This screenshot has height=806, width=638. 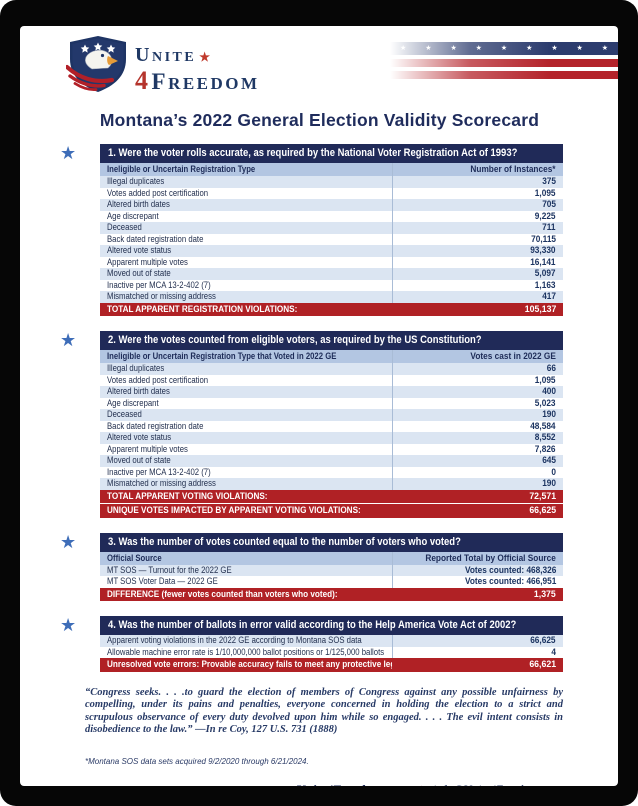 What do you see at coordinates (331, 403) in the screenshot?
I see `table-row: Age discrepant 5,023` at bounding box center [331, 403].